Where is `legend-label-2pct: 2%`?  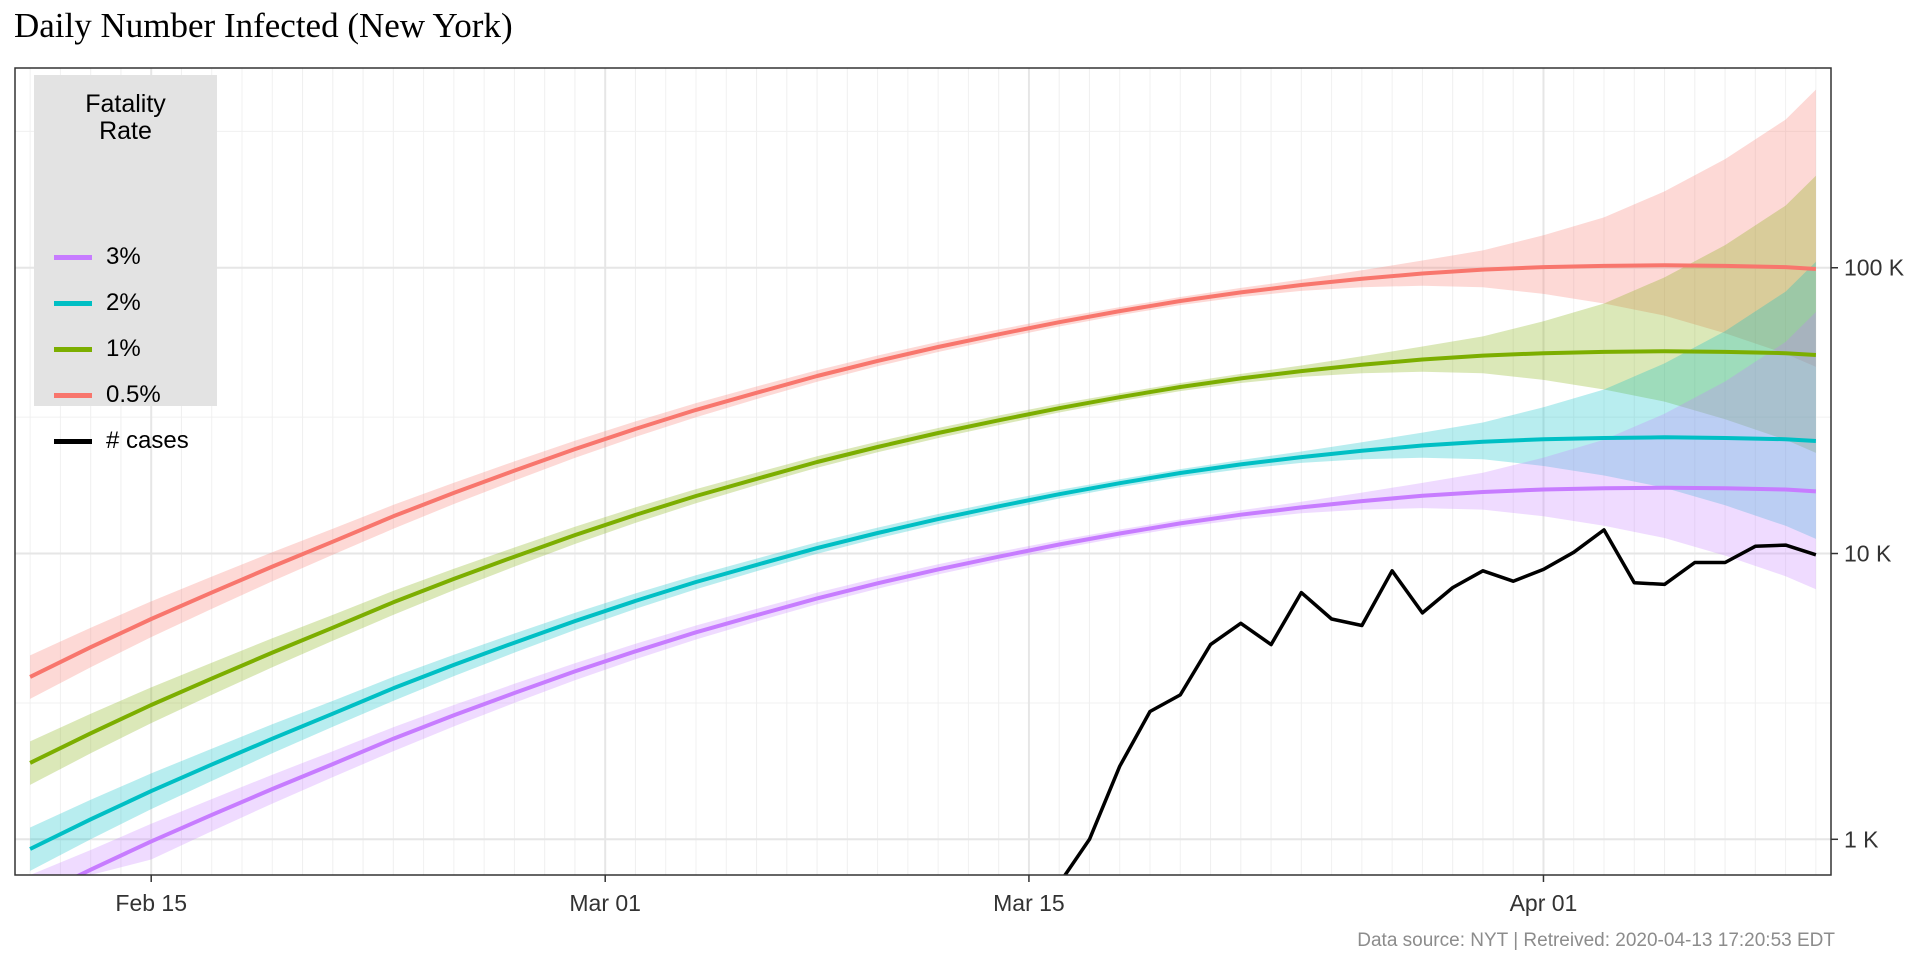
legend-label-2pct: 2% is located at coordinates (123, 302).